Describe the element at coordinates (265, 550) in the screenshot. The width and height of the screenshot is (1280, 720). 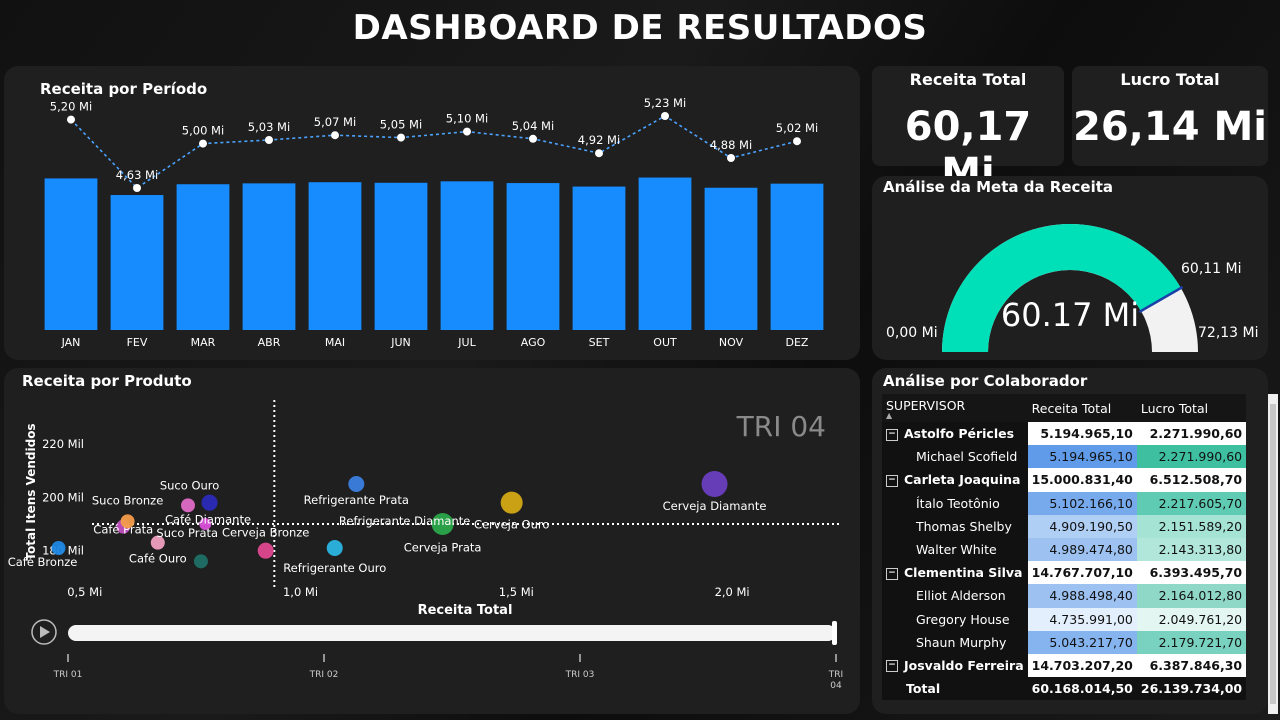
I see `point-cerveja-bronze` at that location.